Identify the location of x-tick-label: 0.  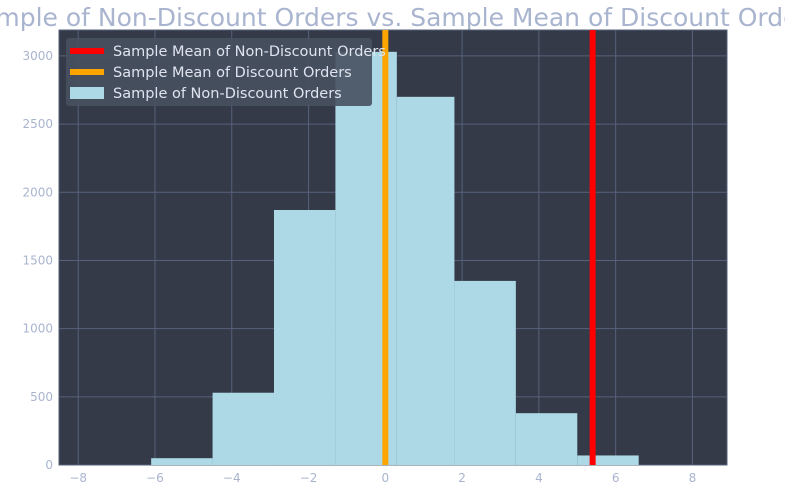
(386, 478).